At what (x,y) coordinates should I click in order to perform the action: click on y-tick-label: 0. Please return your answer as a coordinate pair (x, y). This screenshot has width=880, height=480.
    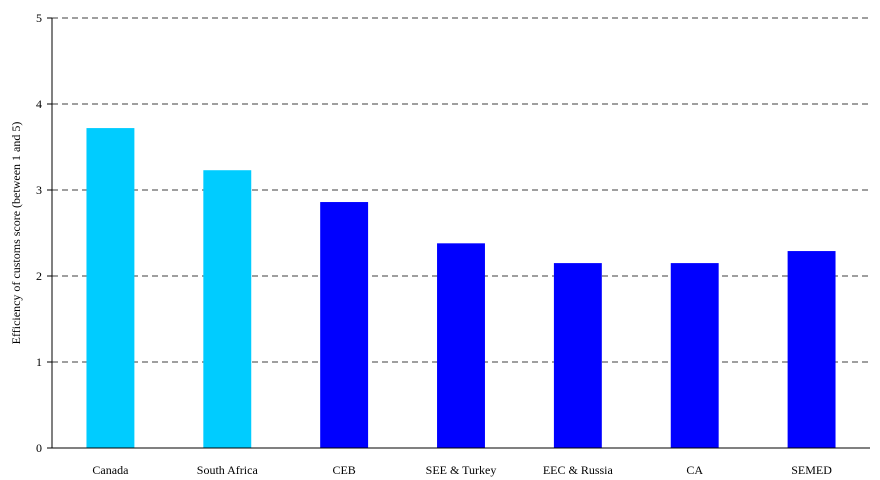
    Looking at the image, I should click on (39, 448).